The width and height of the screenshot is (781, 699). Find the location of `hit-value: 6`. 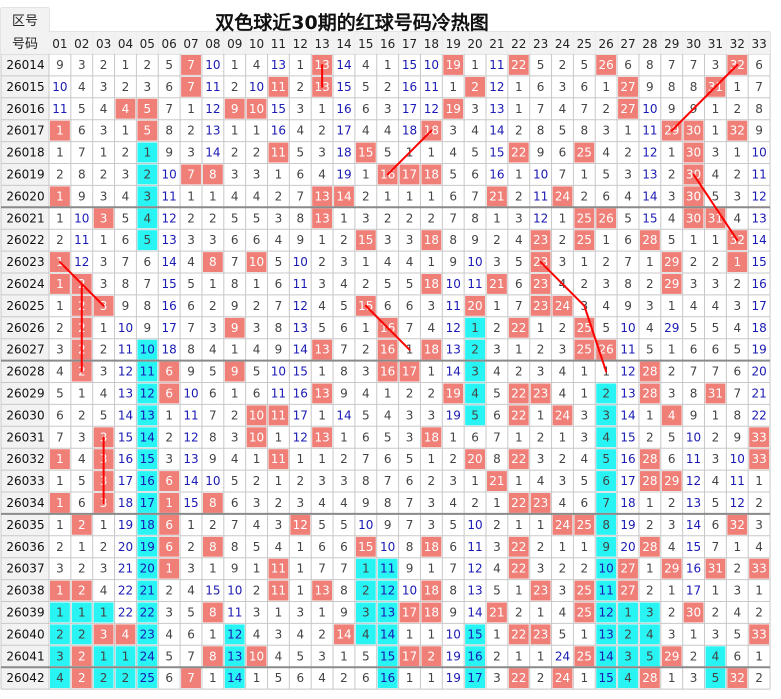

hit-value: 6 is located at coordinates (169, 394).